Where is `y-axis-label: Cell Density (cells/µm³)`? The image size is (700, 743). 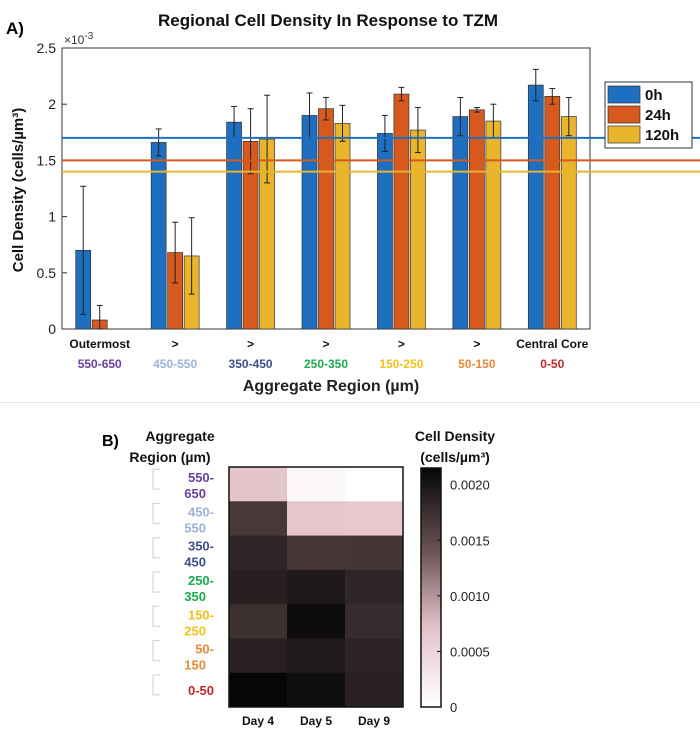 y-axis-label: Cell Density (cells/µm³) is located at coordinates (18, 190).